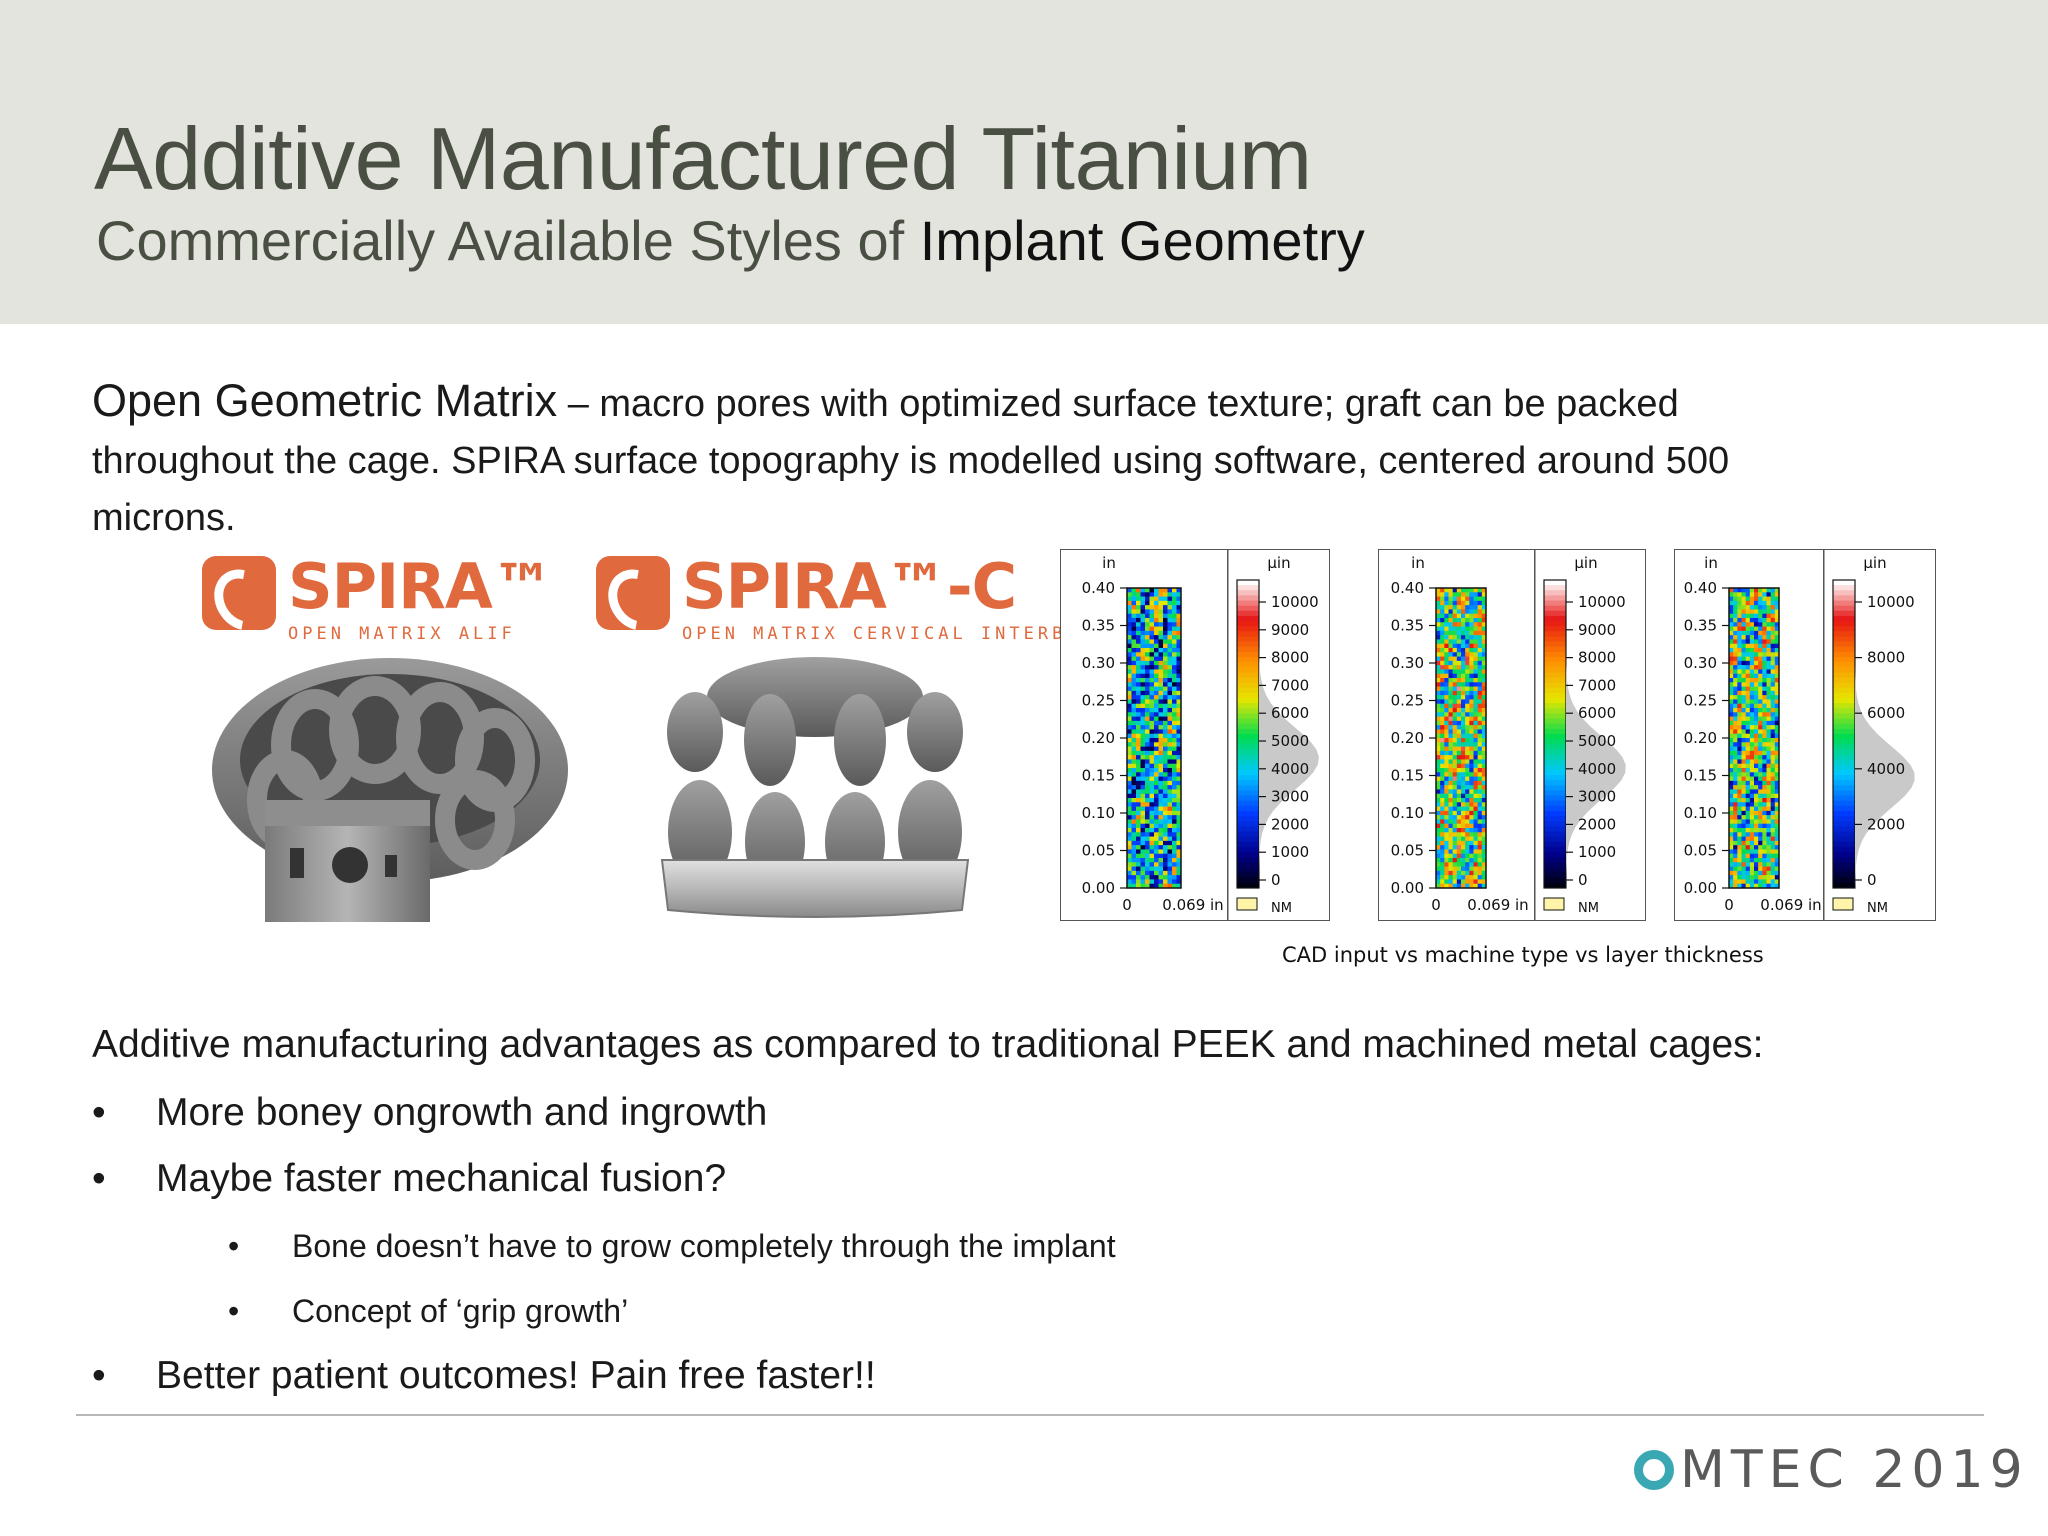 Image resolution: width=2048 pixels, height=1536 pixels. Describe the element at coordinates (1729, 905) in the screenshot. I see `x-tick-label: 0` at that location.